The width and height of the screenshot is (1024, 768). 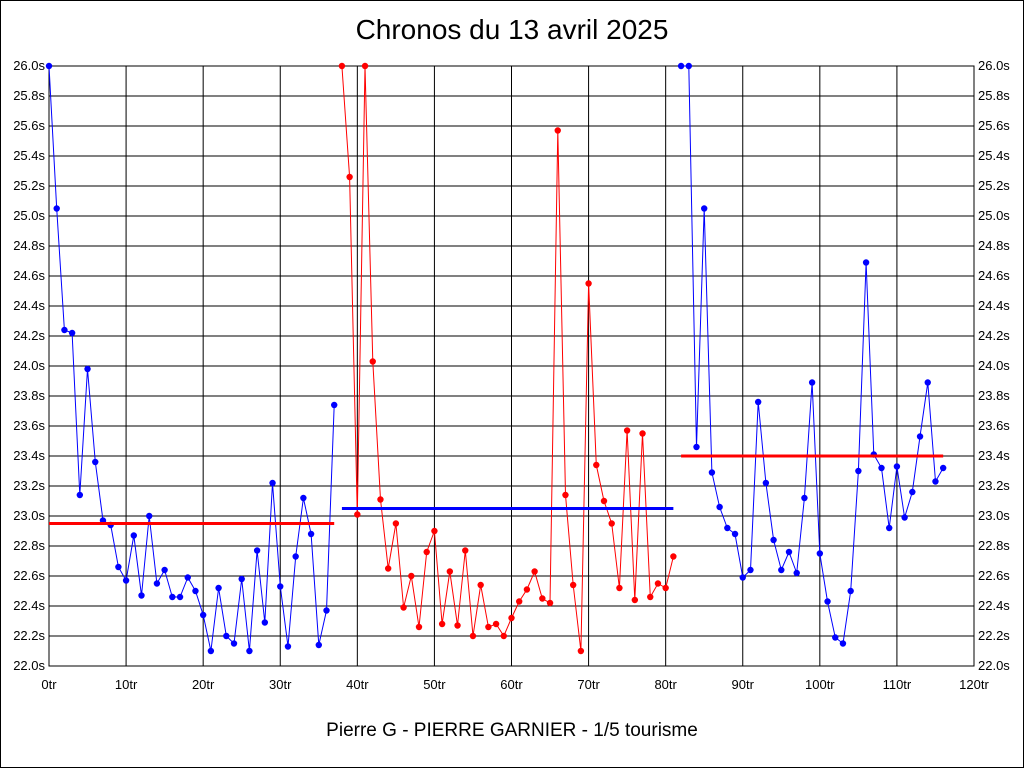 I want to click on x-tick-label: 30tr, so click(x=280, y=684).